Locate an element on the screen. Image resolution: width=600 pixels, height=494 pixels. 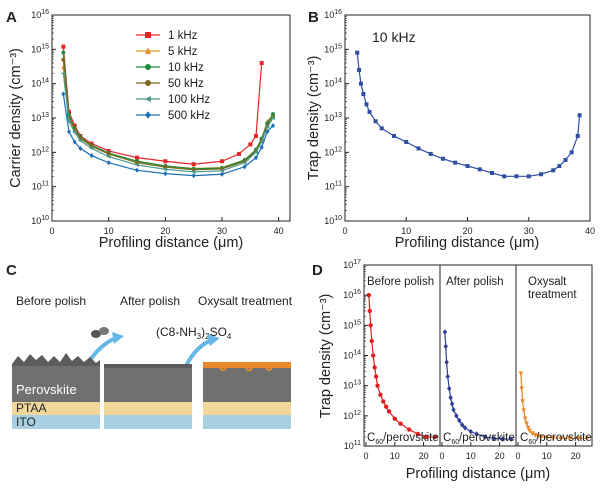
arrow-polish-head is located at coordinates (118, 338).